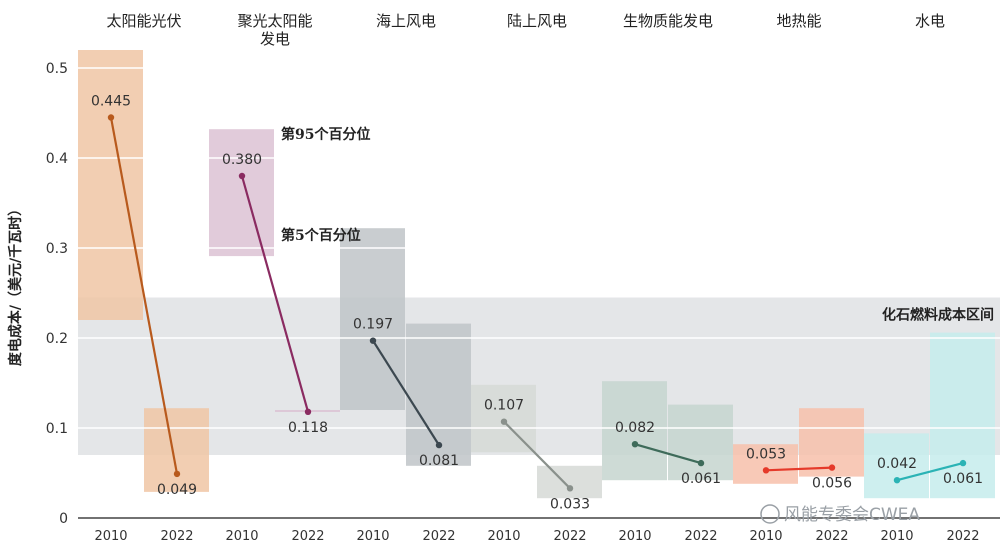  What do you see at coordinates (832, 484) in the screenshot?
I see `data-label: 0.056` at bounding box center [832, 484].